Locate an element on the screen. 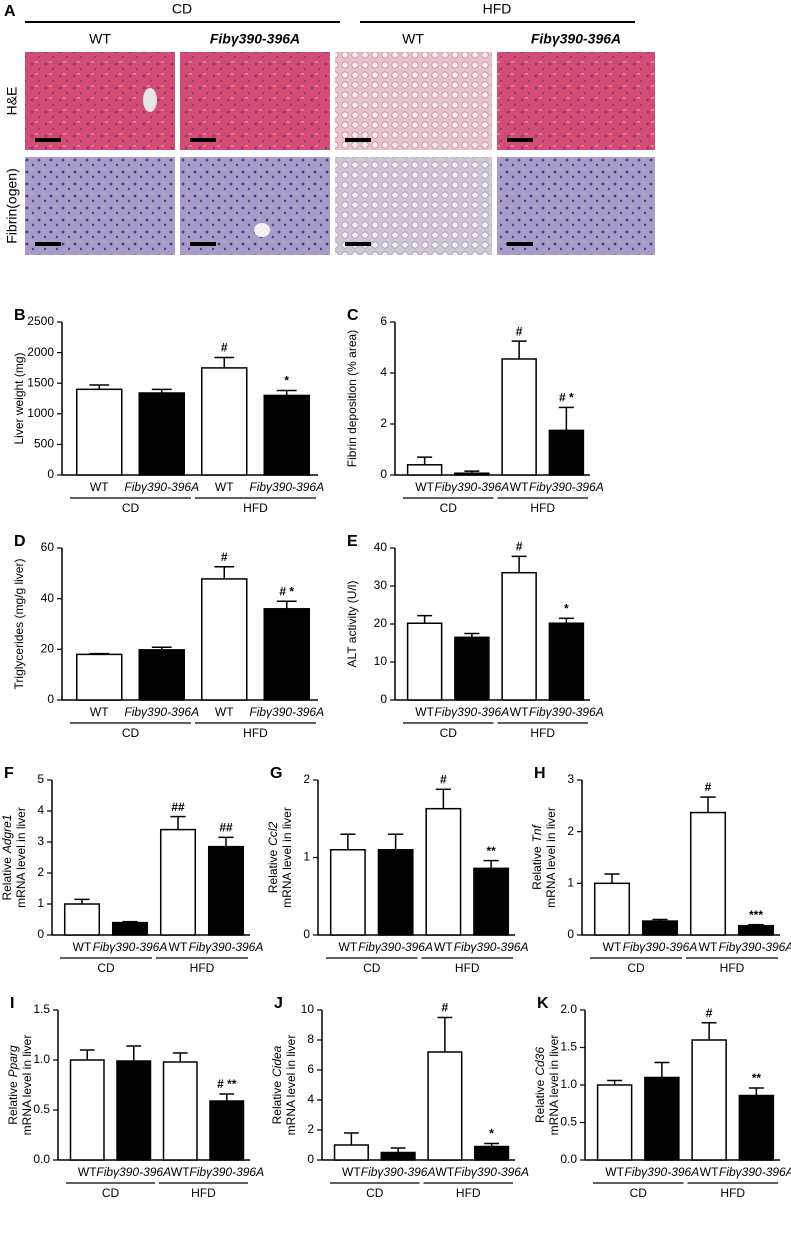 This screenshot has width=791, height=1260. y-tick-label: 10 is located at coordinates (308, 1009).